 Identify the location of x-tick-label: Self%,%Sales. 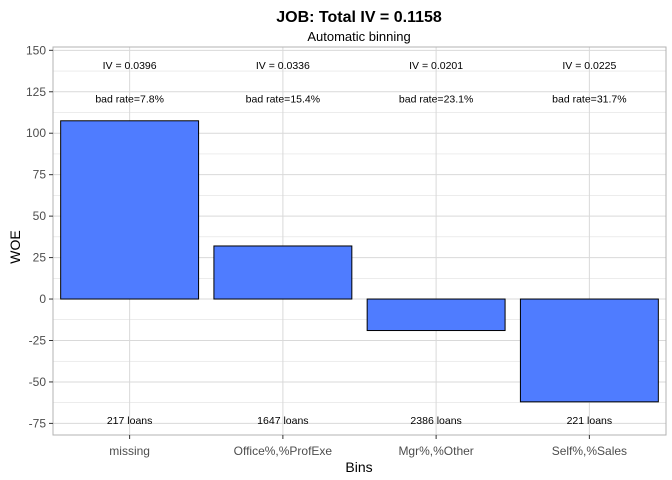
(589, 451).